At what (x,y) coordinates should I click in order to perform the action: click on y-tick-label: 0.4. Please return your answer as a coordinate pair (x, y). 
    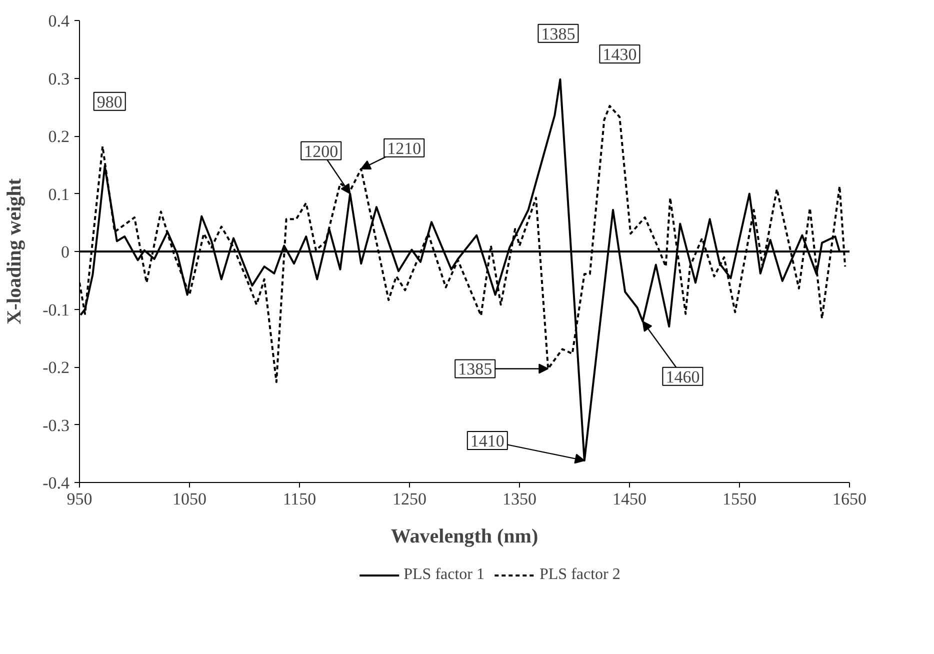
    Looking at the image, I should click on (59, 21).